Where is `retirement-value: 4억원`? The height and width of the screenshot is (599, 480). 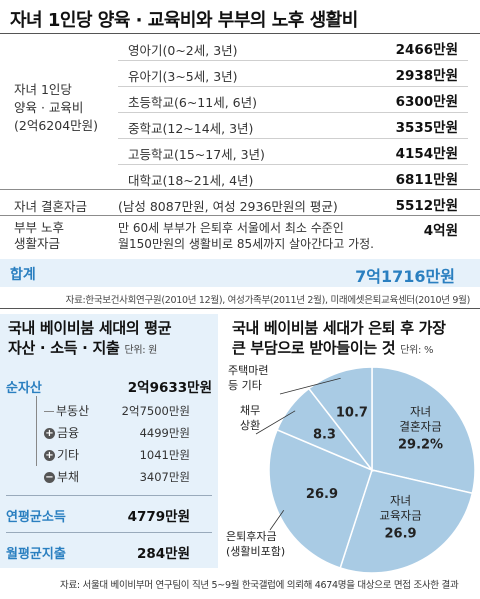 retirement-value: 4억원 is located at coordinates (440, 231).